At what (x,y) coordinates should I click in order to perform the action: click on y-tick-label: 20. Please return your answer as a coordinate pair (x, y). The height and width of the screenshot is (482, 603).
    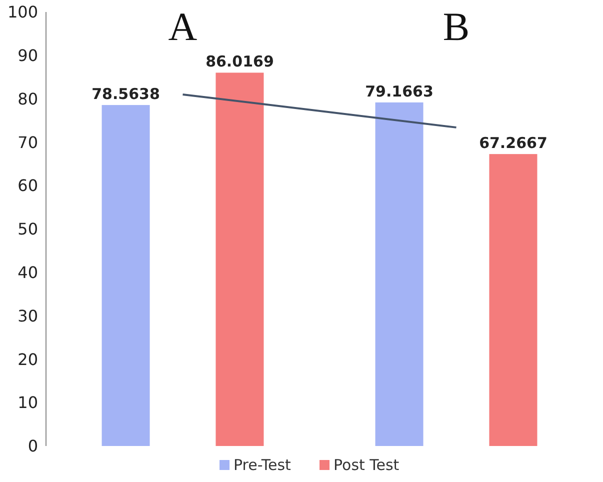
    Looking at the image, I should click on (28, 359).